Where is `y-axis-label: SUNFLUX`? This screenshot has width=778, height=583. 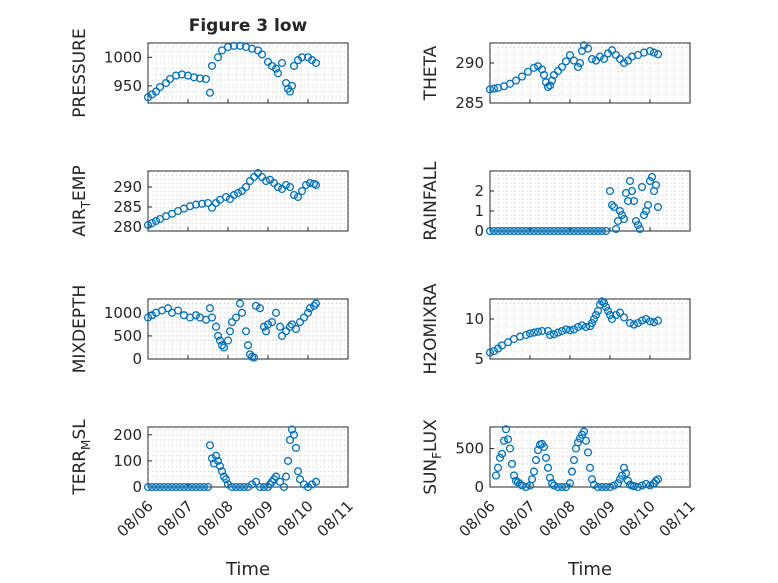
y-axis-label: SUNFLUX is located at coordinates (432, 457).